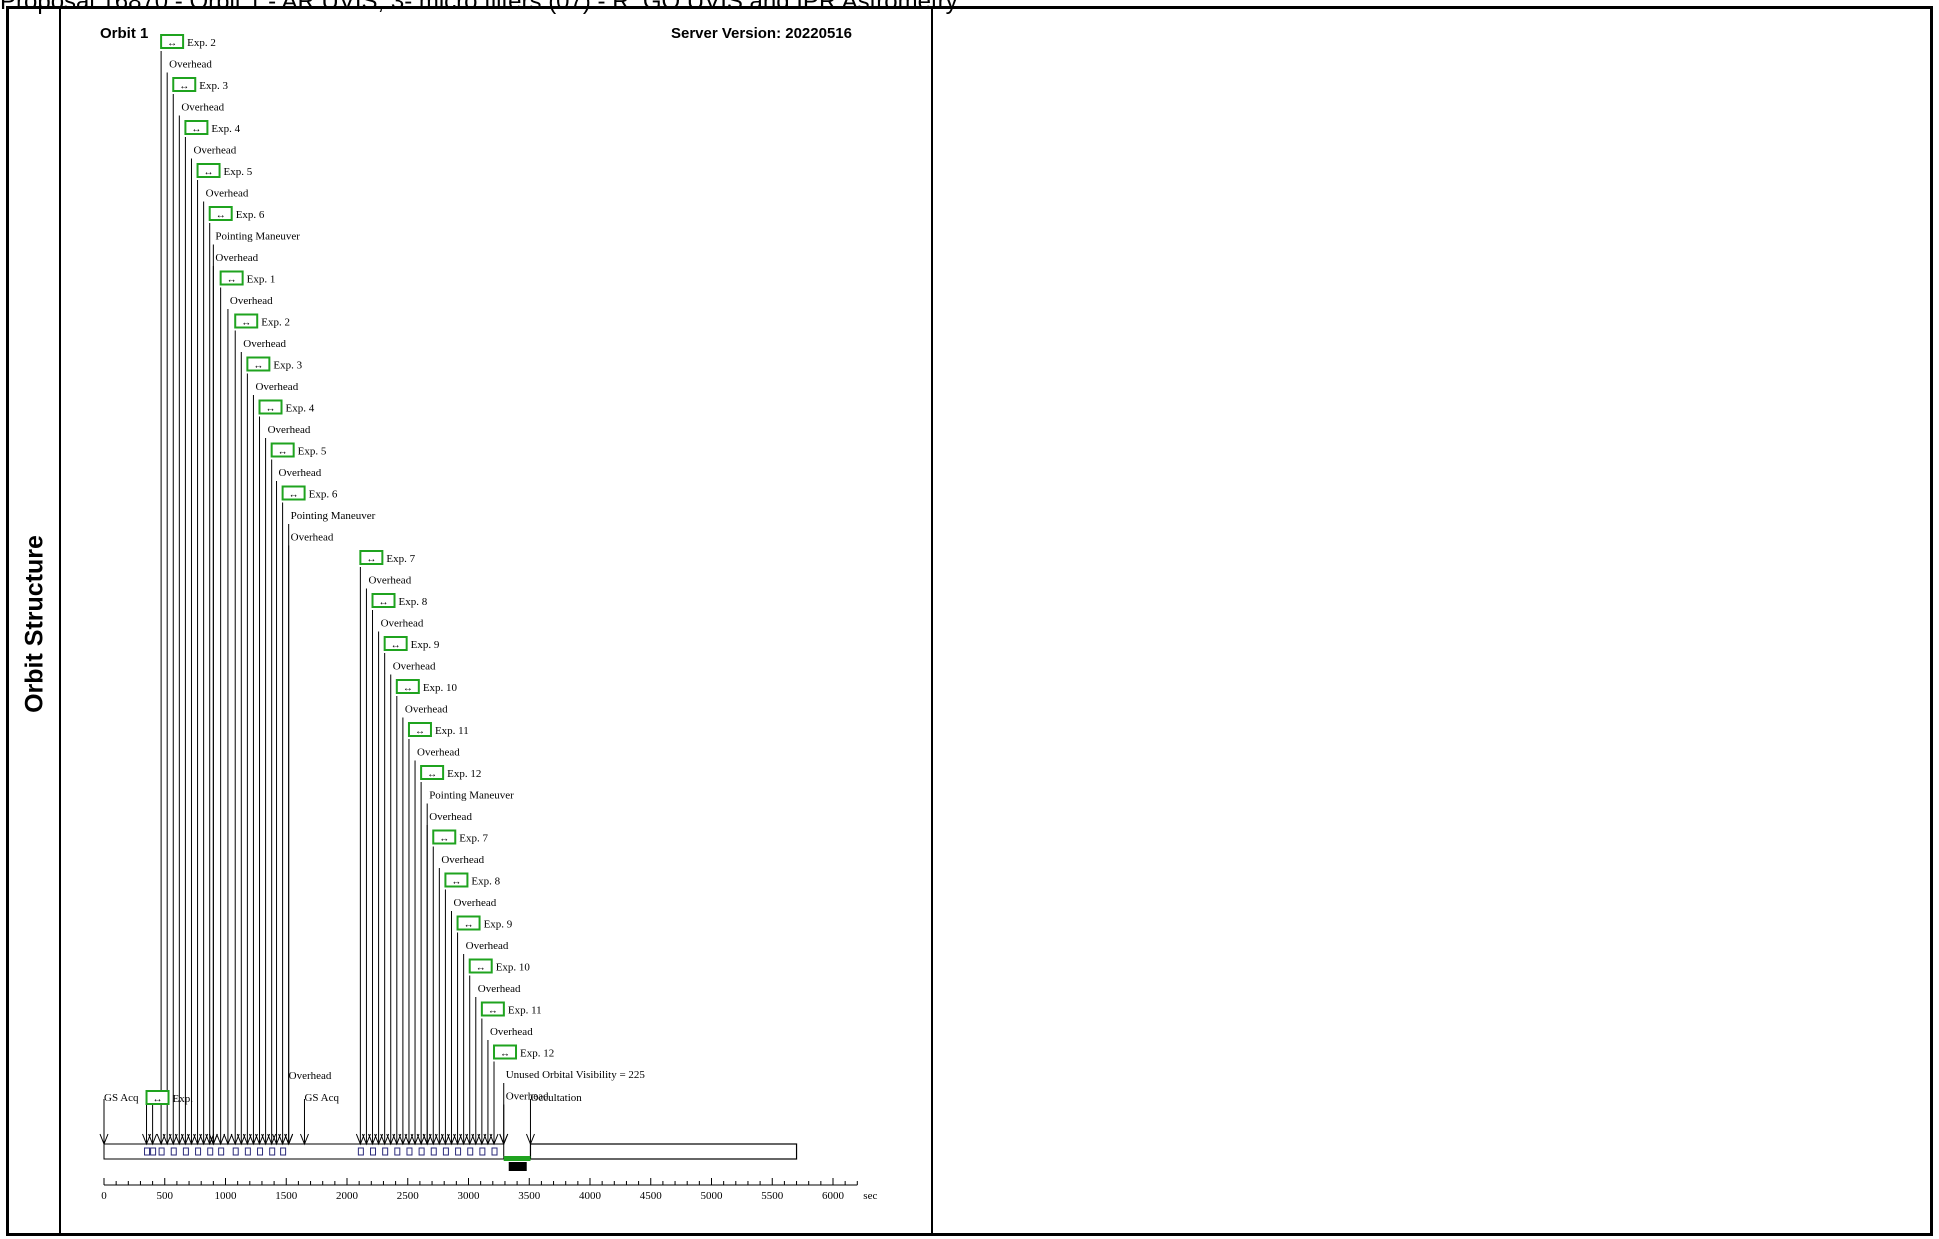  What do you see at coordinates (408, 1196) in the screenshot?
I see `x-tick-label: 2500` at bounding box center [408, 1196].